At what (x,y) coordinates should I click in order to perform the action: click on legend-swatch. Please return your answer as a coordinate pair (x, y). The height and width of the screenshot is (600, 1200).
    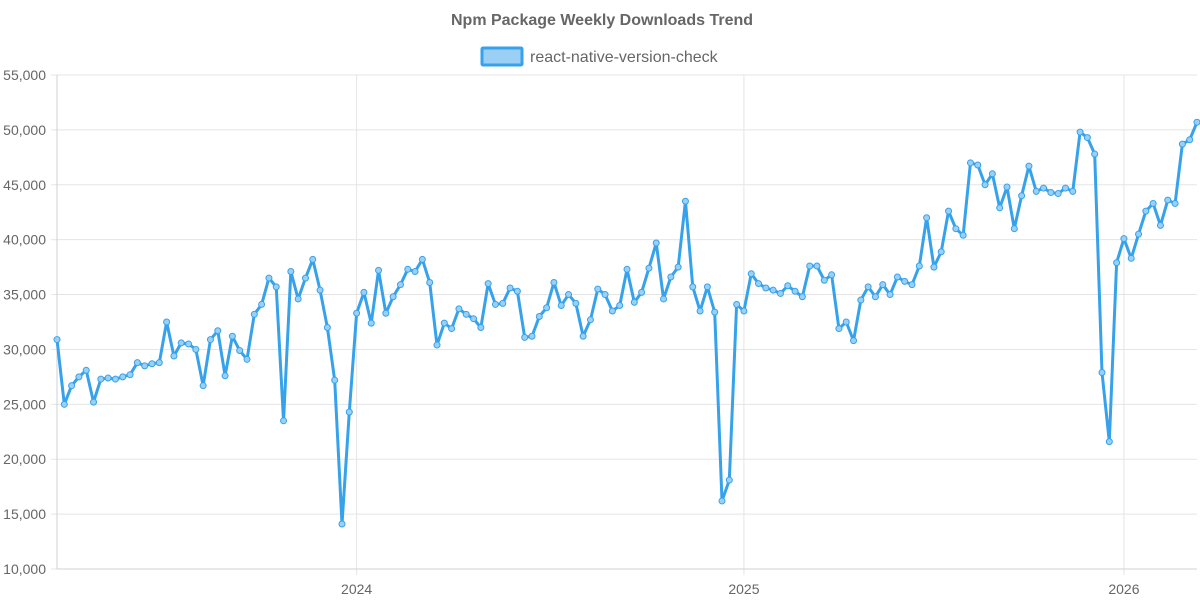
    Looking at the image, I should click on (502, 56).